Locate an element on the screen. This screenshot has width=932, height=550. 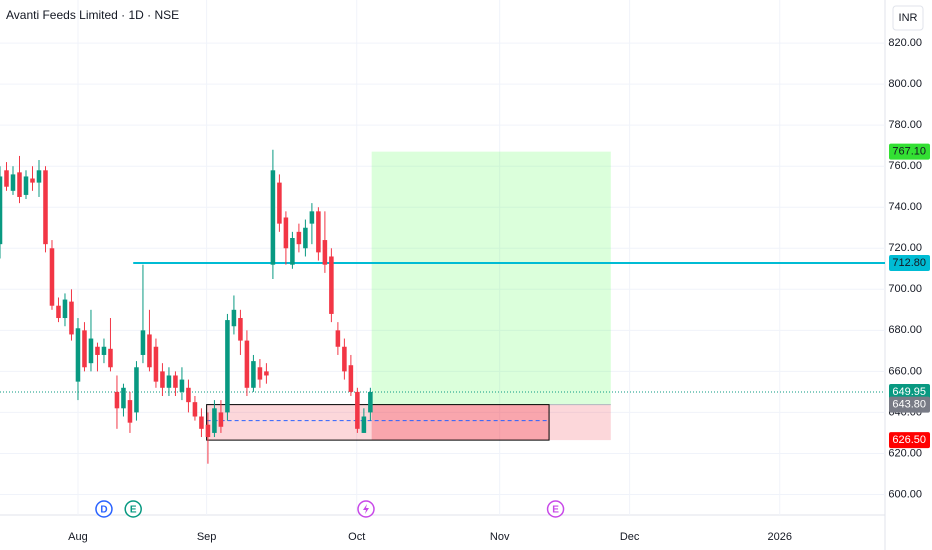
selection-box is located at coordinates (378, 422).